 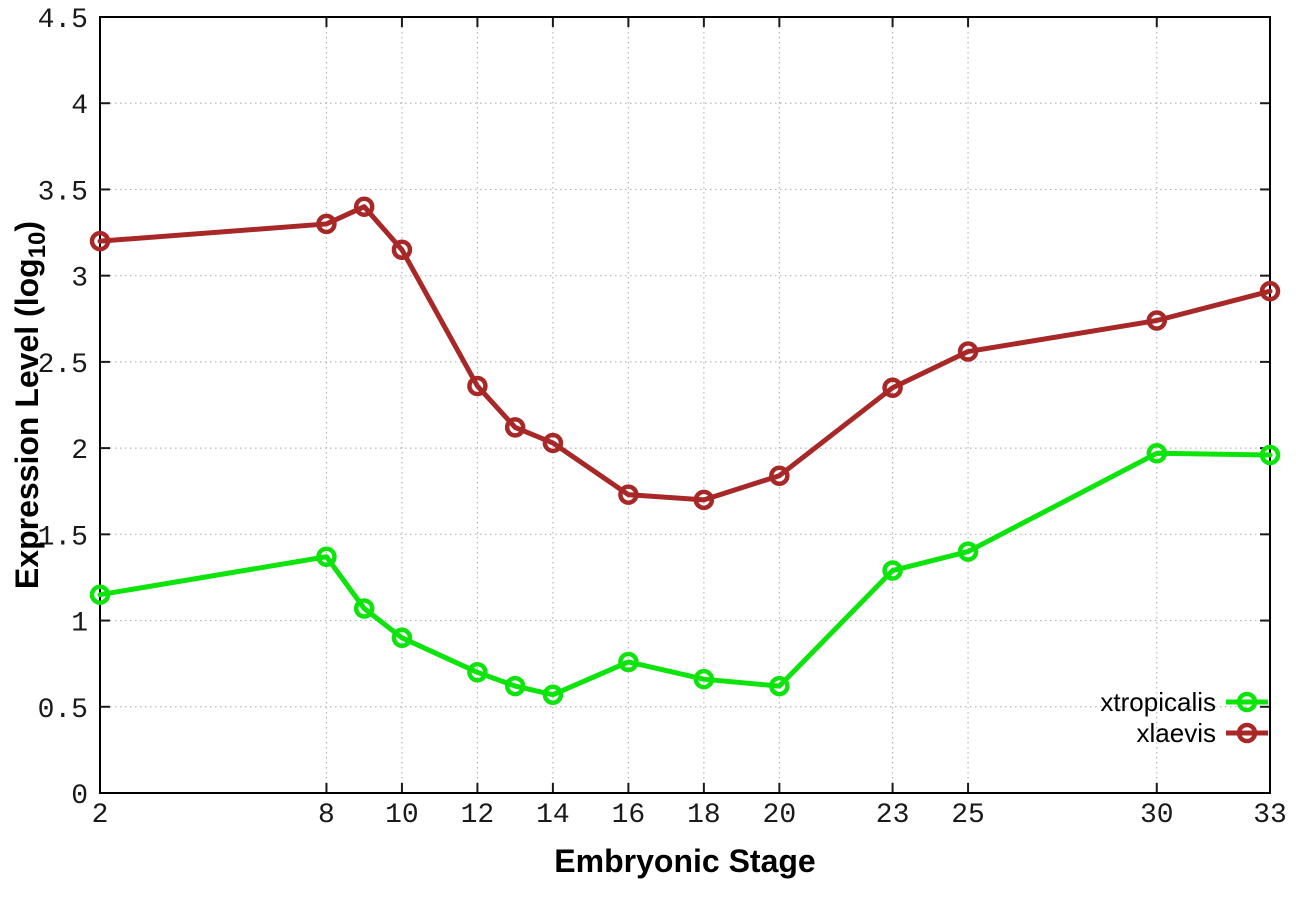 I want to click on x-tick-label: 18, so click(x=704, y=815).